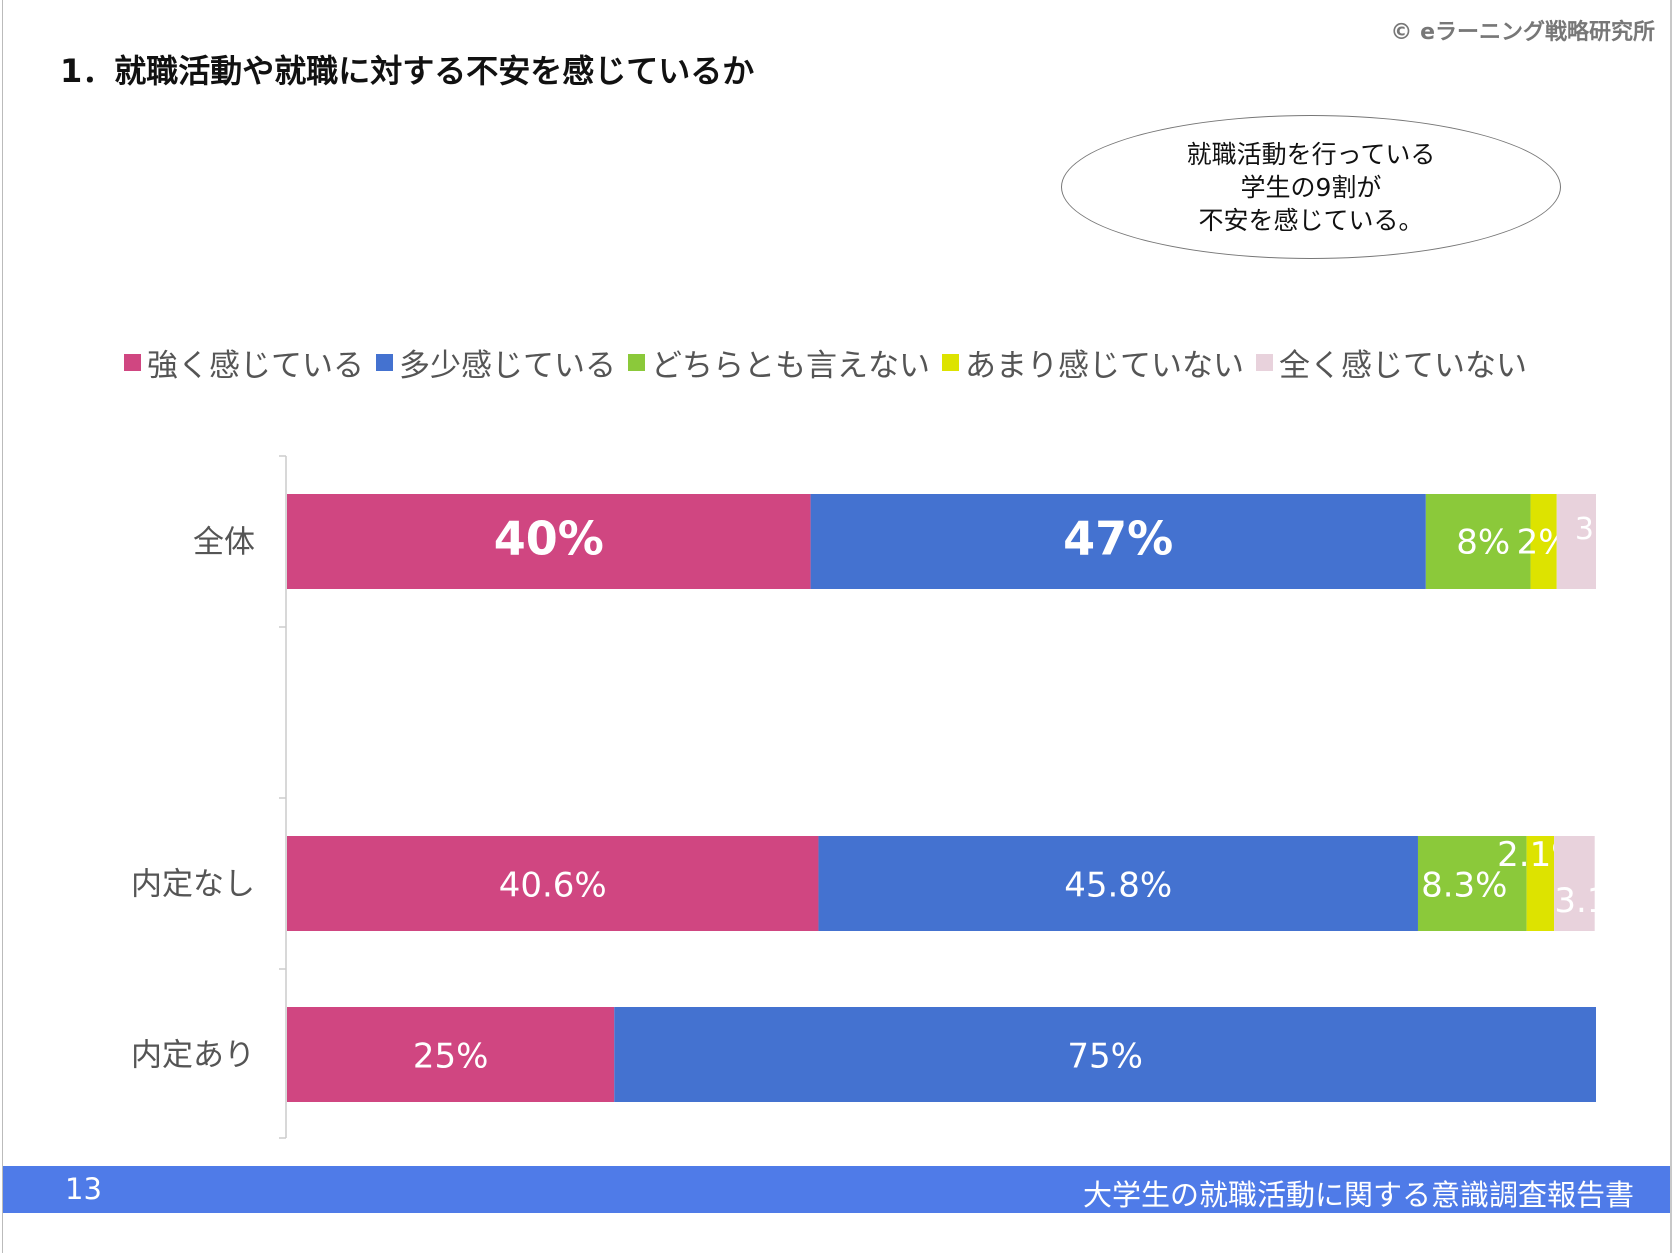 This screenshot has height=1253, width=1675. I want to click on legend-label: 強く感じている, so click(255, 366).